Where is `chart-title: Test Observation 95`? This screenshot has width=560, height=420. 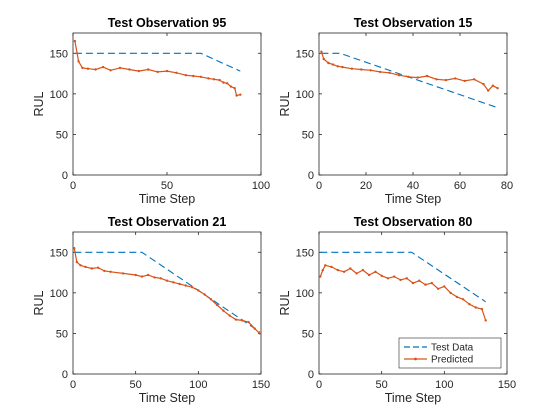
chart-title: Test Observation 95 is located at coordinates (167, 23).